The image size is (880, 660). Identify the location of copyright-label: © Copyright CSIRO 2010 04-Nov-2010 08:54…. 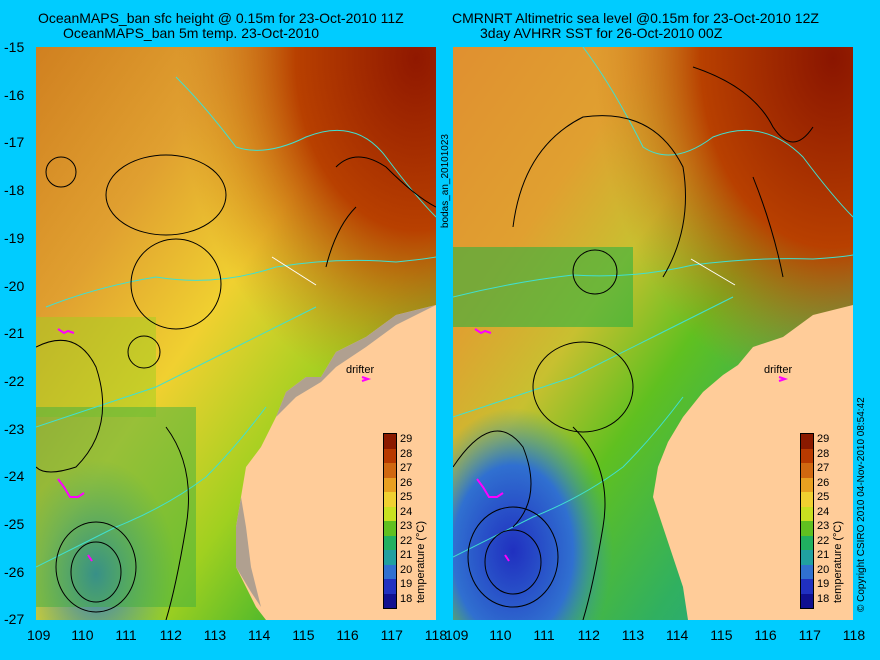
(861, 504).